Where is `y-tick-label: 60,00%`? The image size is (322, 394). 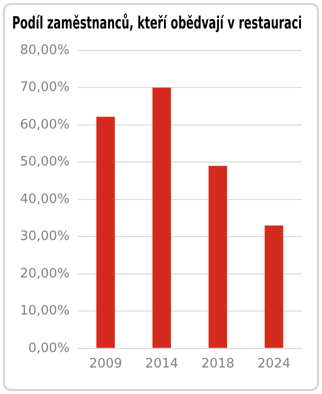
y-tick-label: 60,00% is located at coordinates (45, 124).